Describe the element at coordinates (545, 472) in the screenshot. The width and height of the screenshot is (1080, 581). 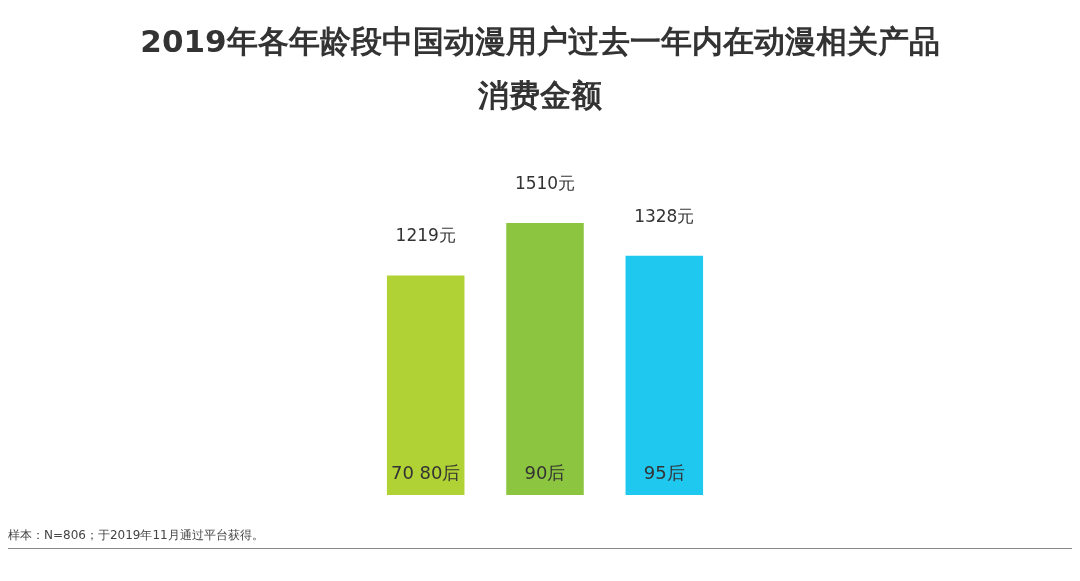
I see `x-tick-label: 90后` at that location.